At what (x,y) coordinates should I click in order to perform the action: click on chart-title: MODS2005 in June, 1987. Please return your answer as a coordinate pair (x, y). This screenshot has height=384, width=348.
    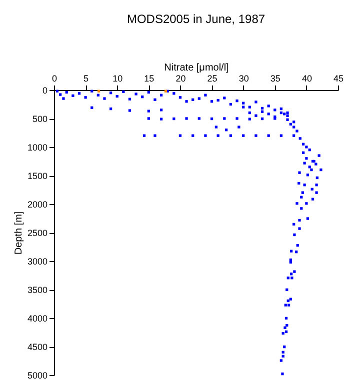
    Looking at the image, I should click on (196, 19).